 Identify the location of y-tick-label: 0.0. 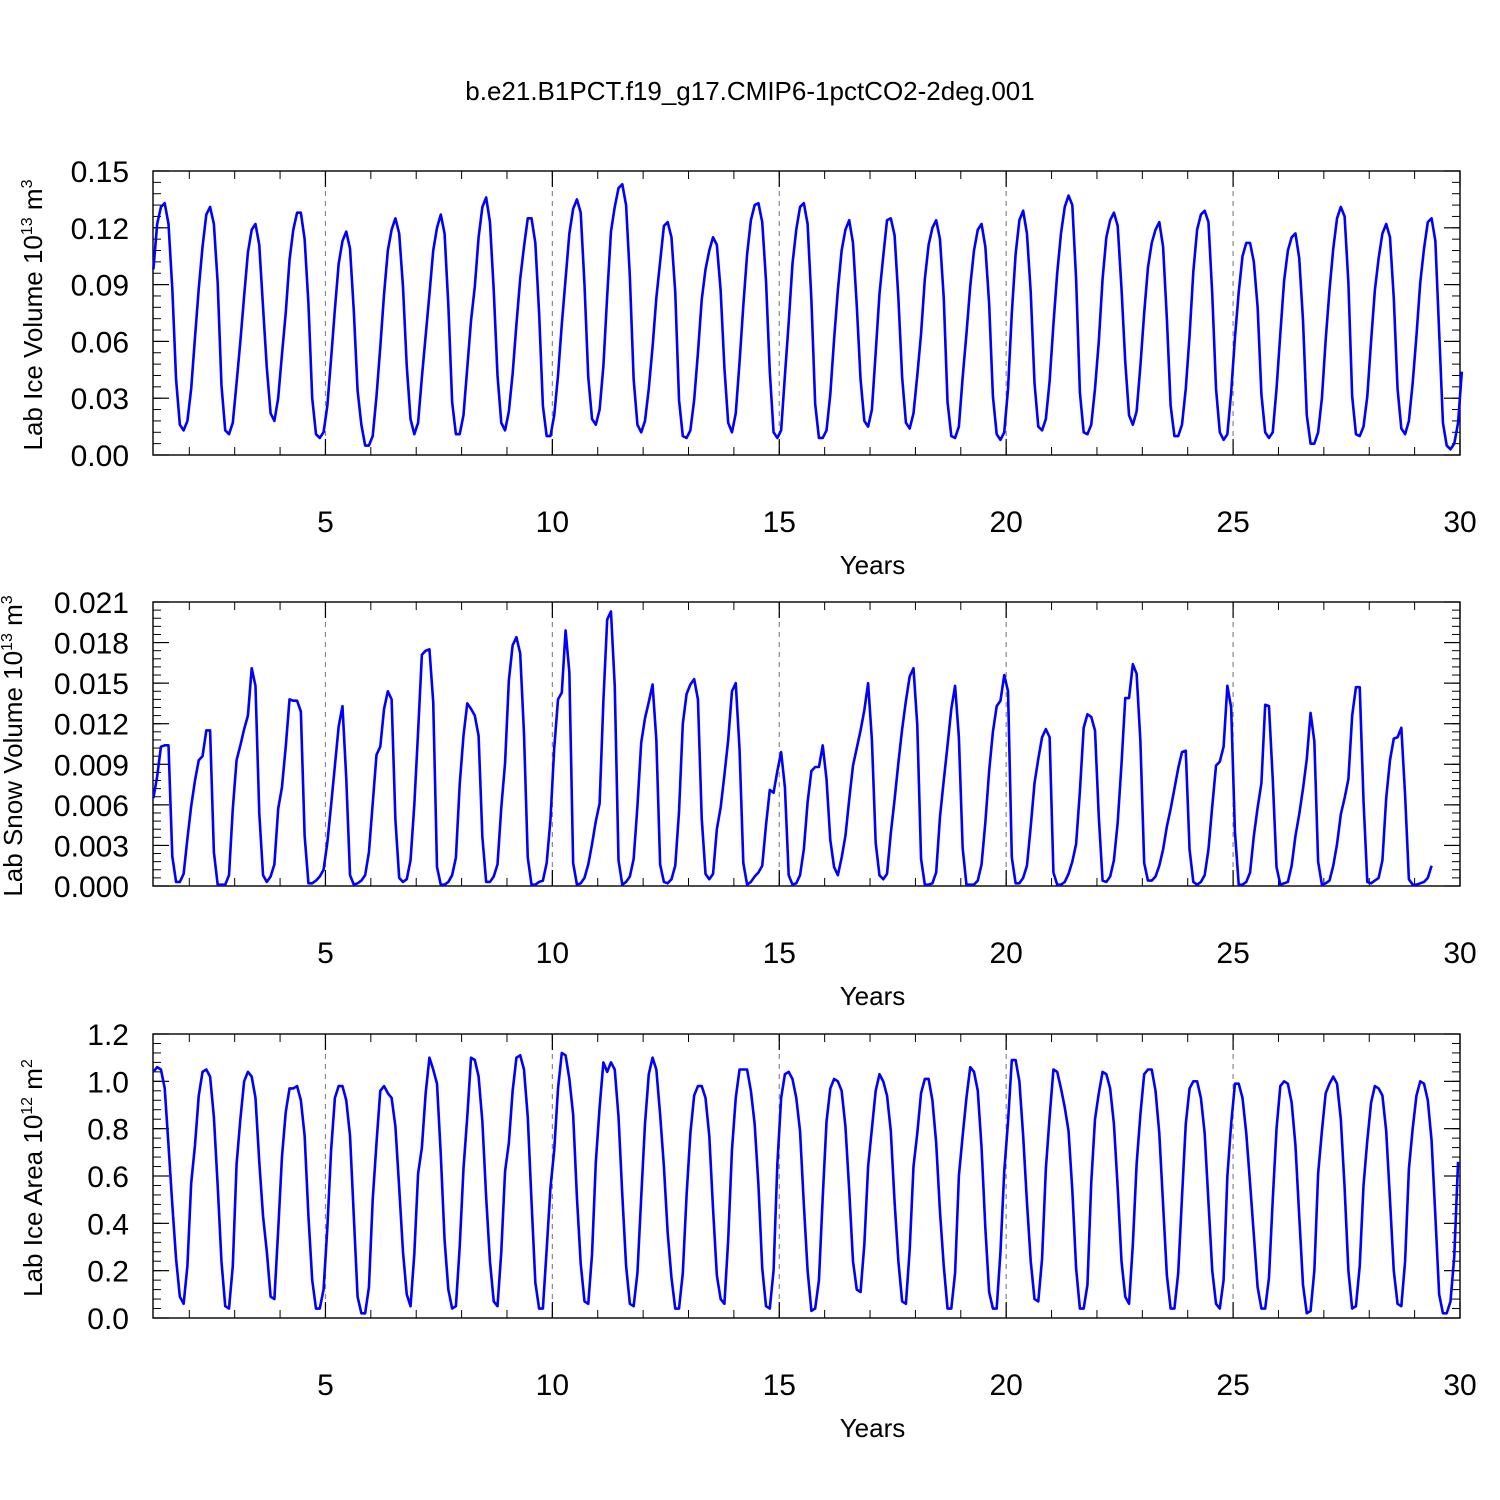
(108, 1319).